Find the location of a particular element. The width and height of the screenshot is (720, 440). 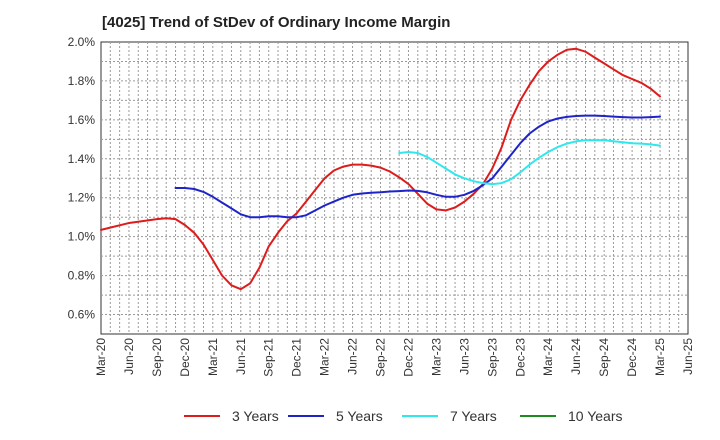

x-tick-label: Sep-23 is located at coordinates (492, 357).